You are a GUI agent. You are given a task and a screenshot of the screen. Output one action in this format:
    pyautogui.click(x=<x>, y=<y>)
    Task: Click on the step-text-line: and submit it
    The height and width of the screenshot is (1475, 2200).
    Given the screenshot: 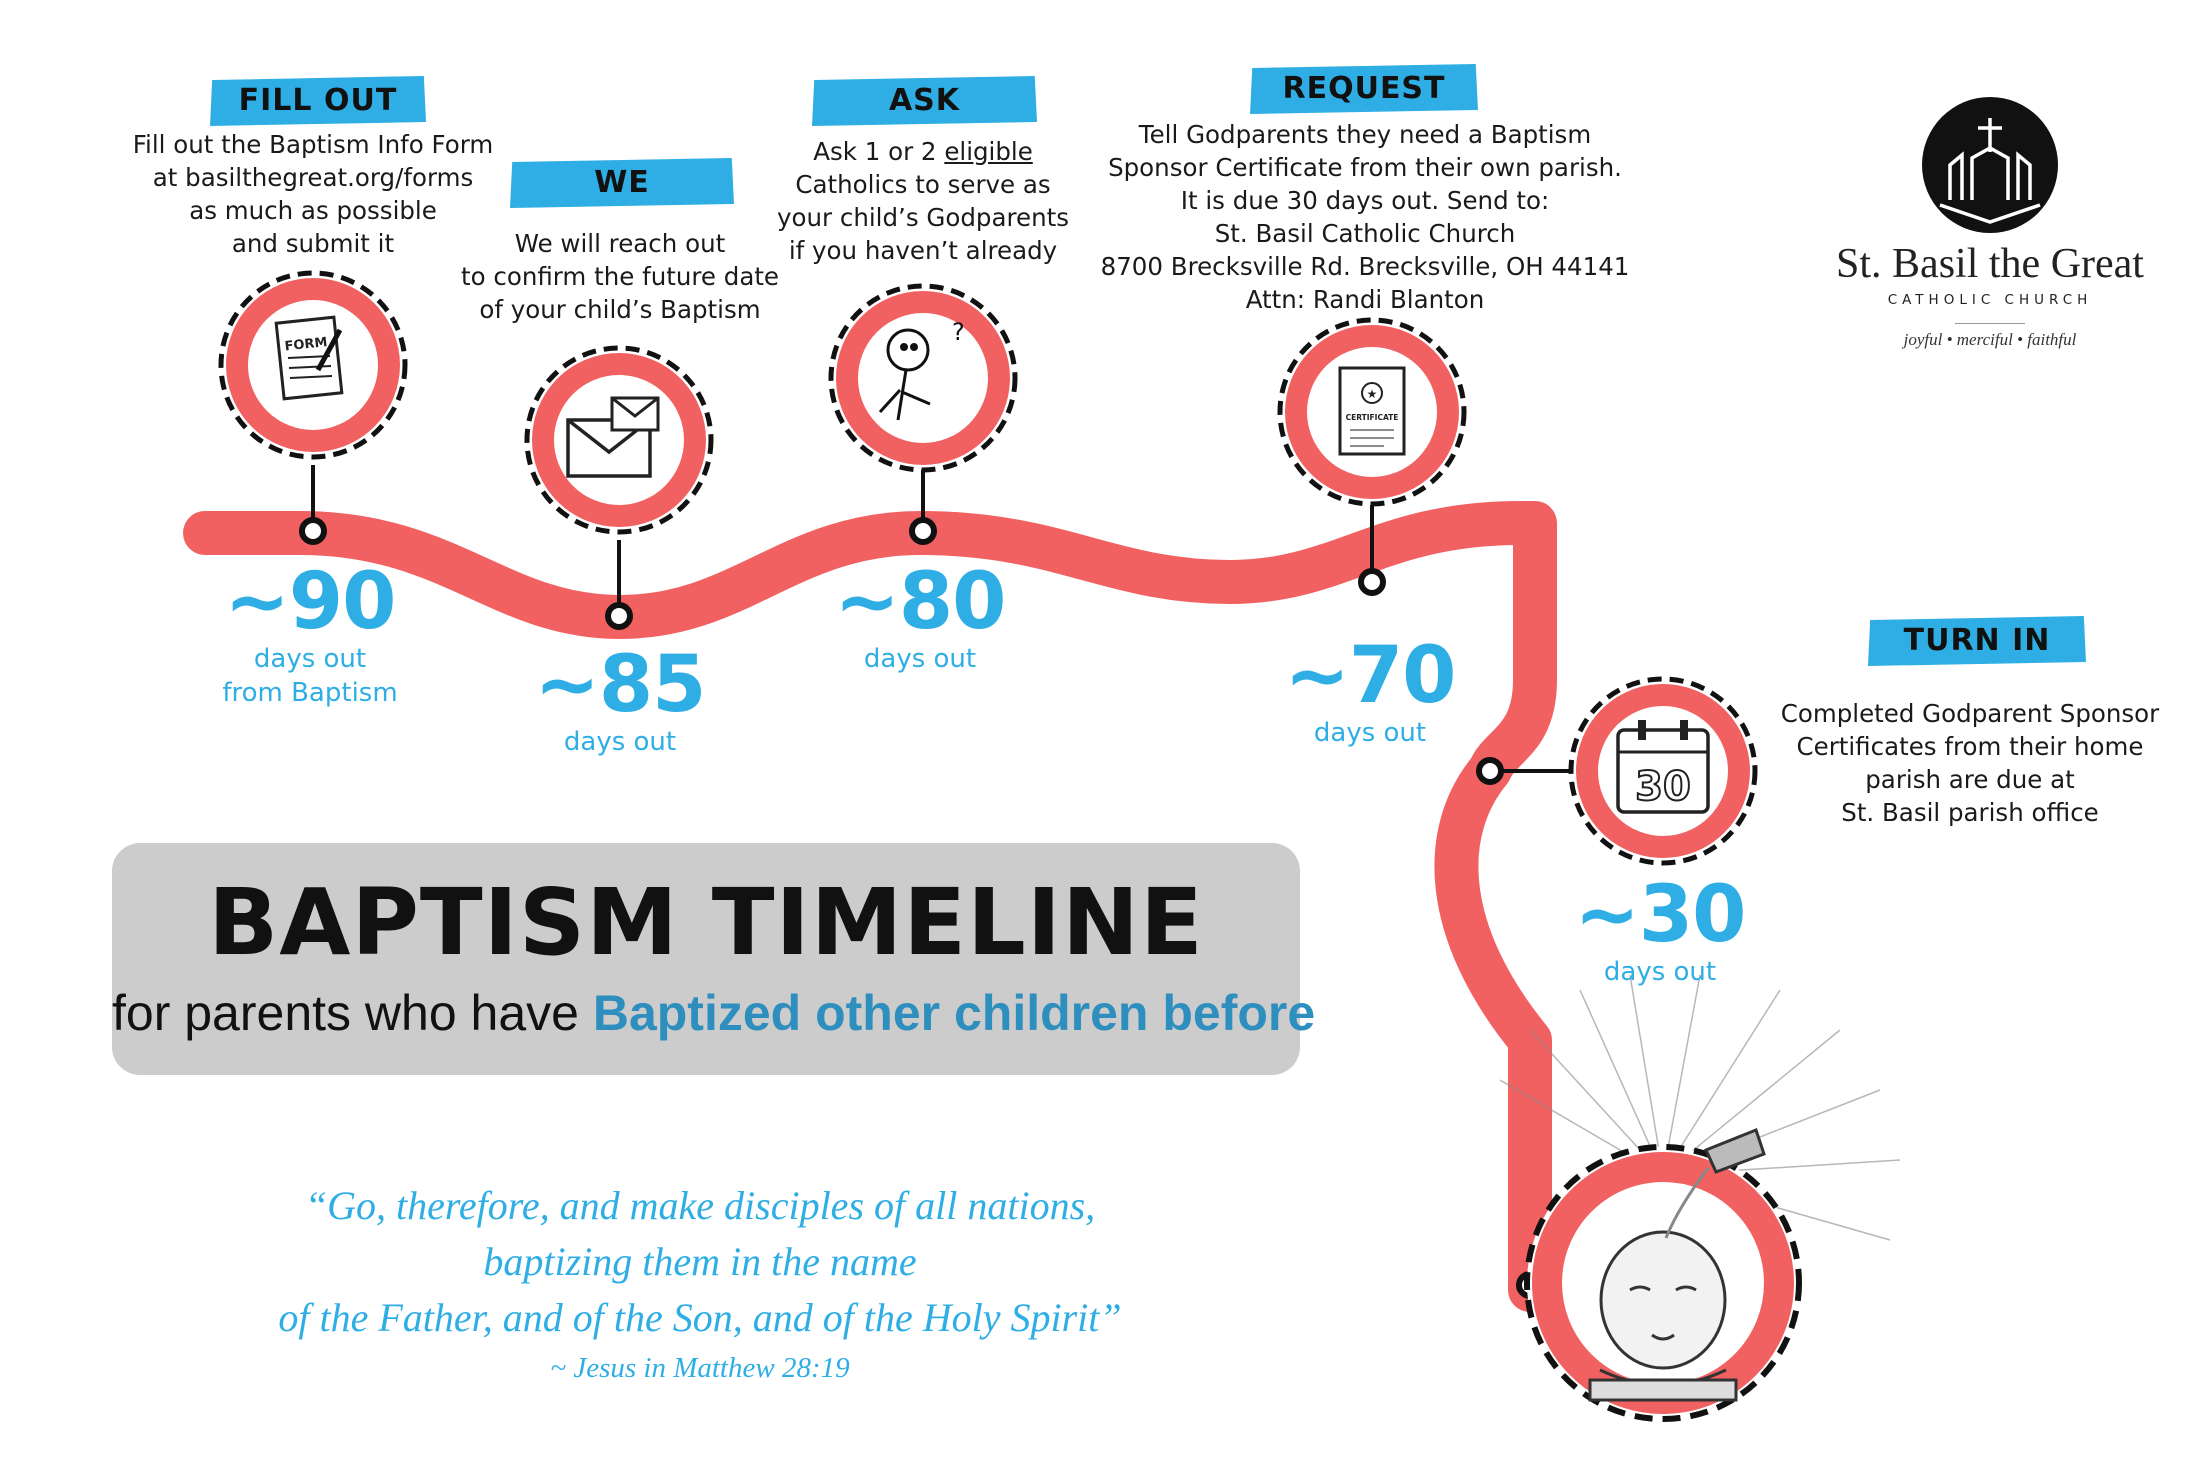 What is the action you would take?
    pyautogui.click(x=313, y=243)
    